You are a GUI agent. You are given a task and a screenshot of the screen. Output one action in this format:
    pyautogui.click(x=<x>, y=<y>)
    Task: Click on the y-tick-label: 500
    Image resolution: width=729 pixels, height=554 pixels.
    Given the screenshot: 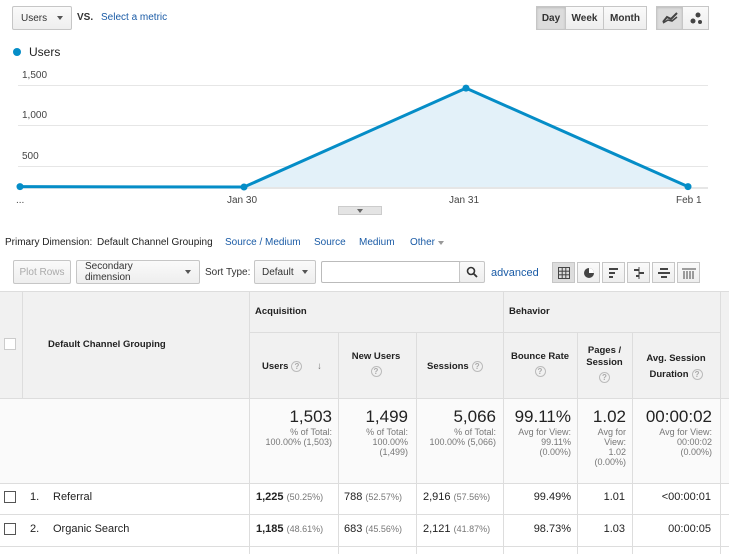 What is the action you would take?
    pyautogui.click(x=30, y=156)
    